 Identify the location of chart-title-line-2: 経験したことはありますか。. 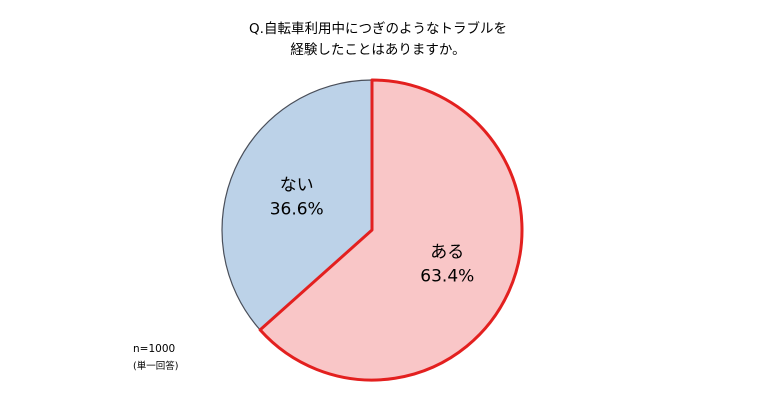
(377, 50).